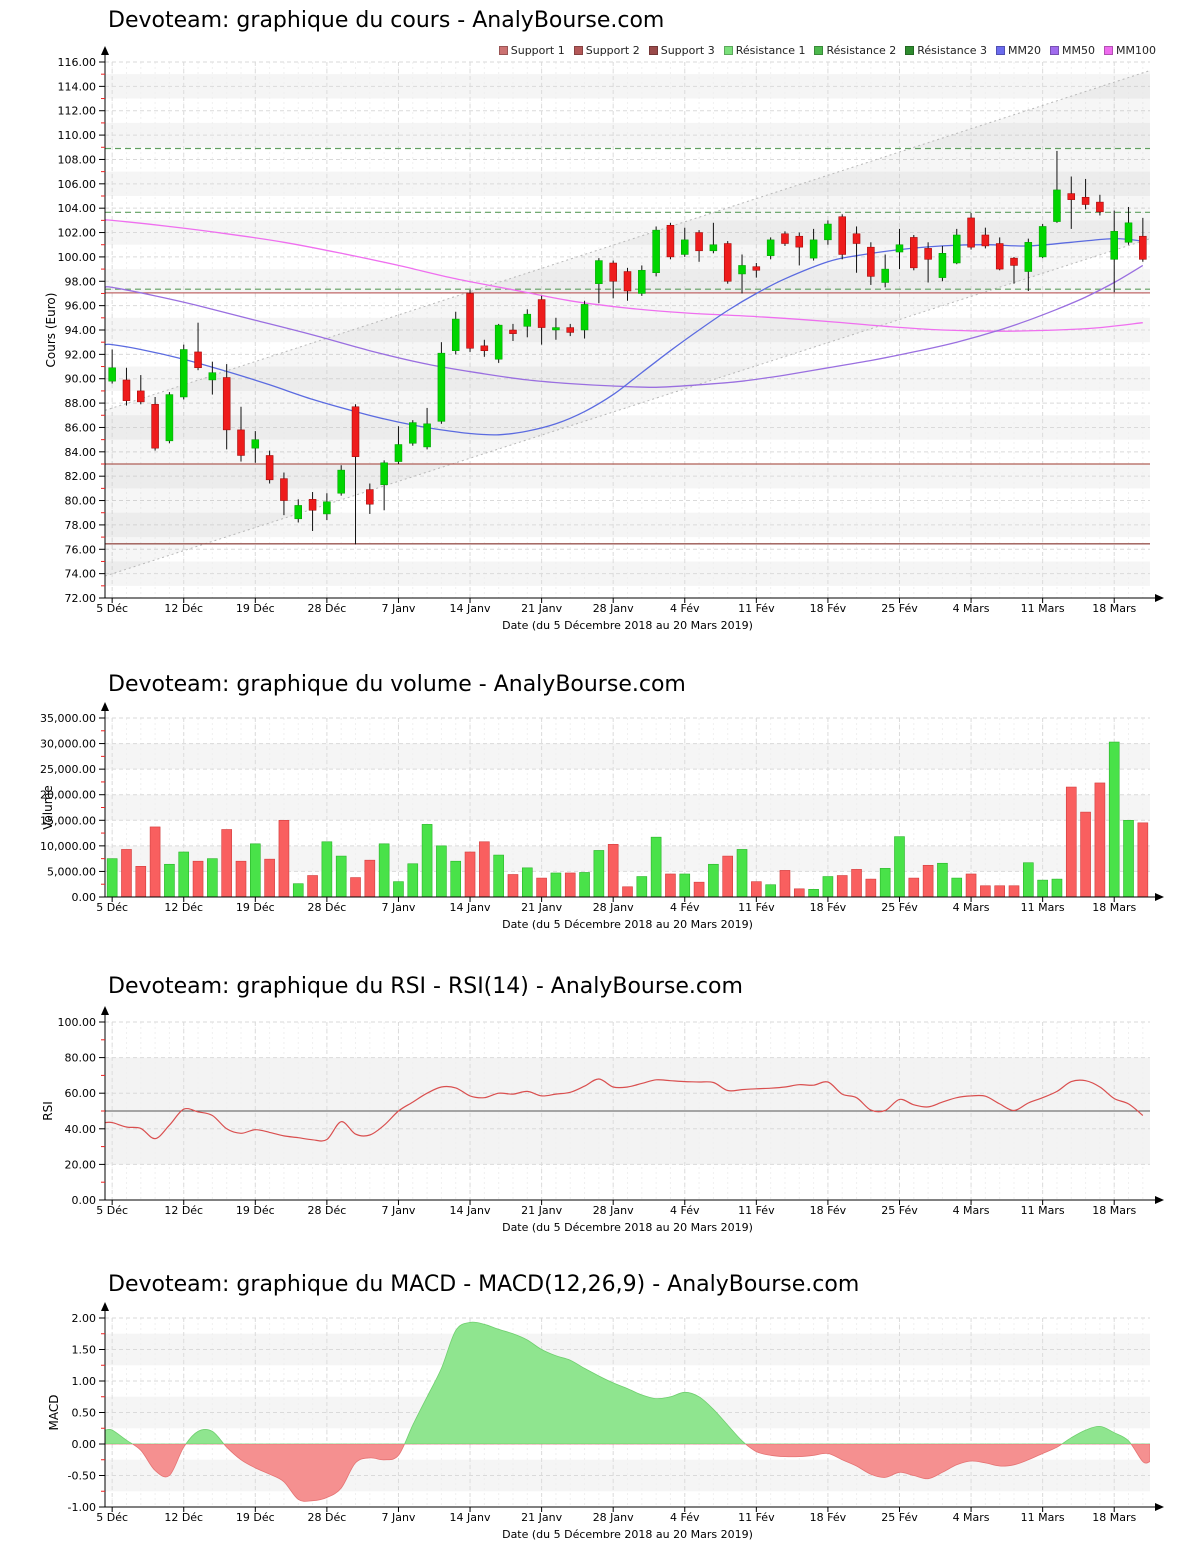 The height and width of the screenshot is (1550, 1200). Describe the element at coordinates (627, 1473) in the screenshot. I see `macd-negative-area` at that location.